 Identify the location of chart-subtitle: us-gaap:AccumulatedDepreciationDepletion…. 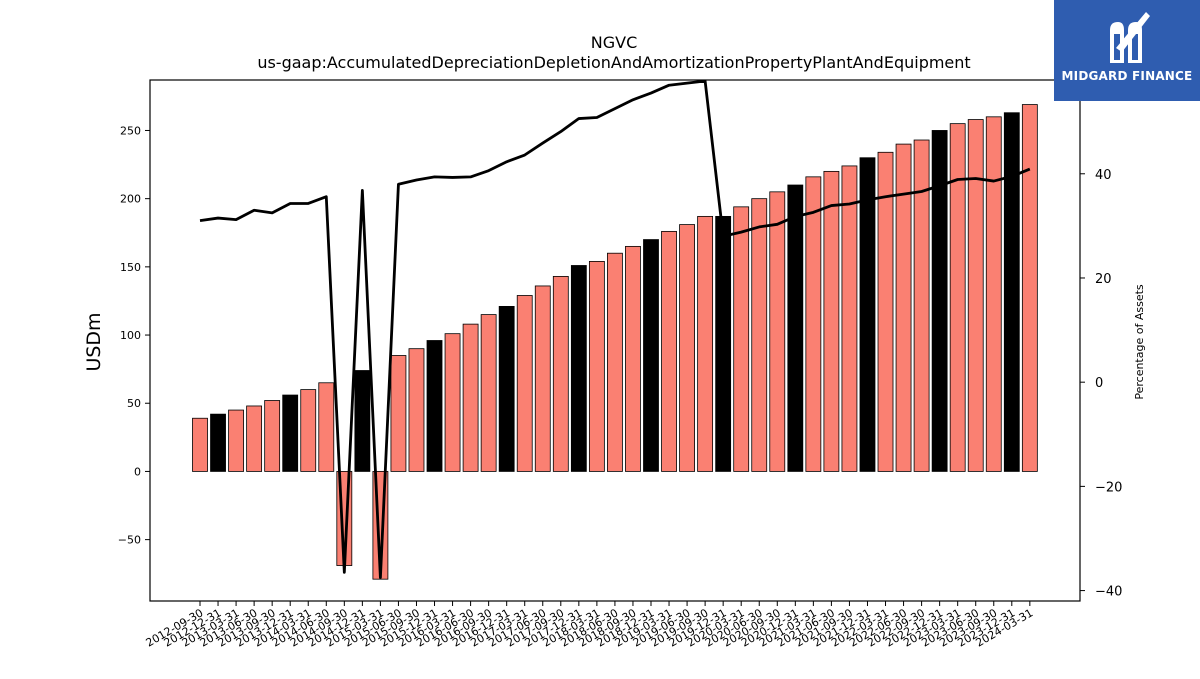
(613, 62).